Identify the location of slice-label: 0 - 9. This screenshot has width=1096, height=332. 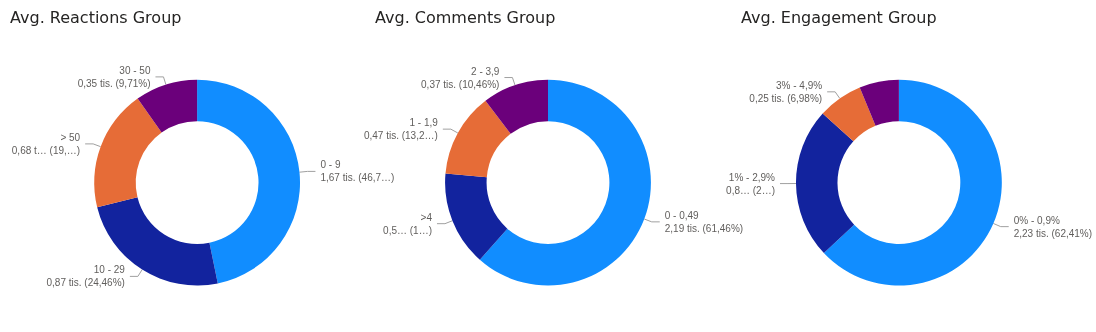
(330, 165).